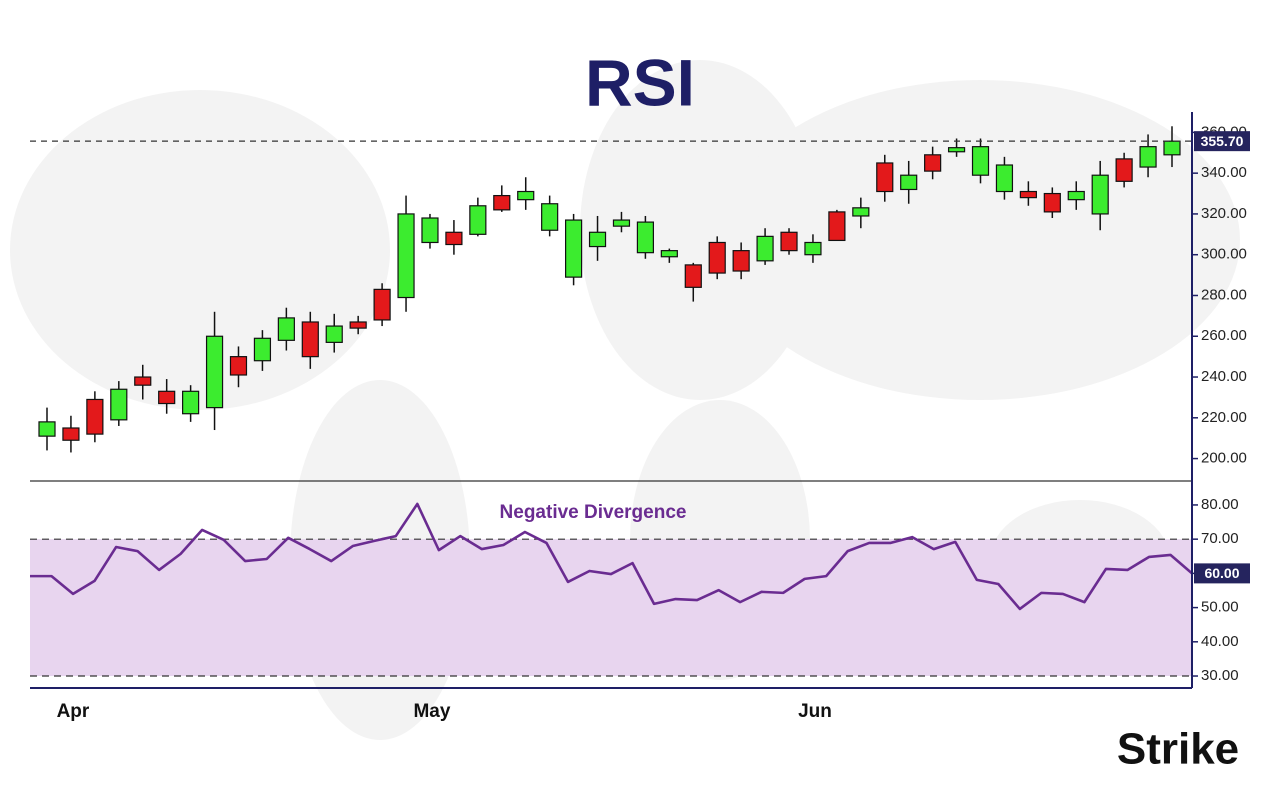 Image resolution: width=1280 pixels, height=800 pixels. I want to click on annotation: Negative Divergence, so click(593, 512).